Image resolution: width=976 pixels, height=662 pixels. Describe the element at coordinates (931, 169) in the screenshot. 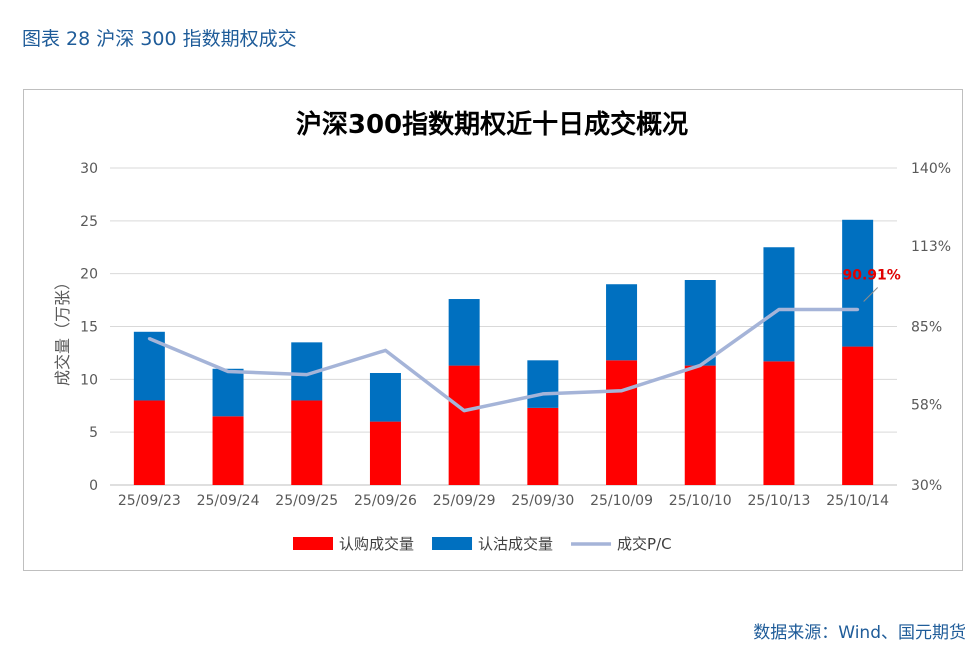

I see `y2-tick-label: 140%` at that location.